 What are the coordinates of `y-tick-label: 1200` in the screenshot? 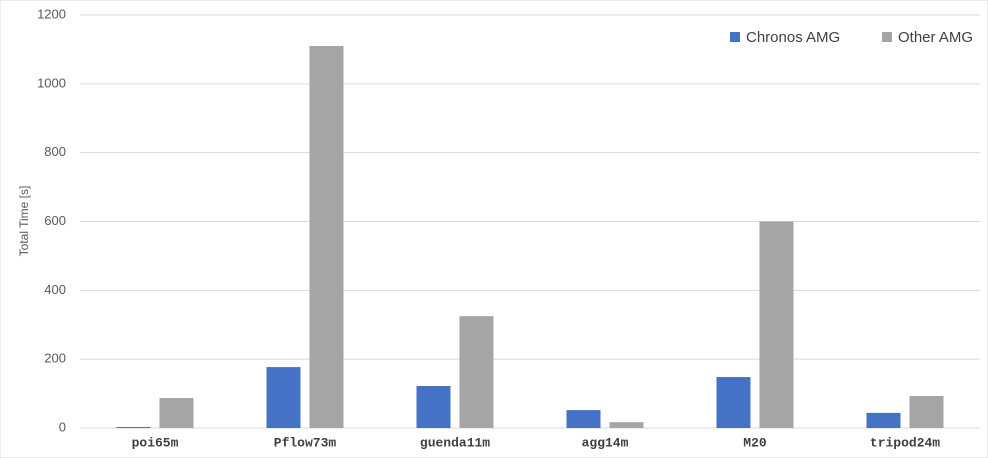 It's located at (51, 13).